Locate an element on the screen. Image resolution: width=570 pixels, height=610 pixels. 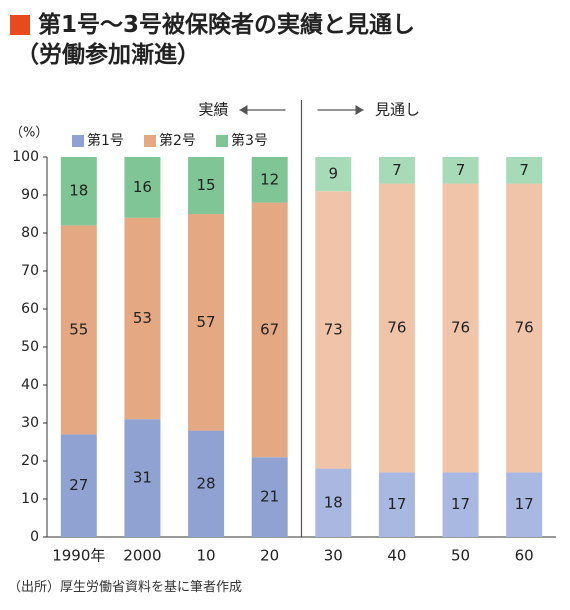
bar-value-label: 27 is located at coordinates (78, 485).